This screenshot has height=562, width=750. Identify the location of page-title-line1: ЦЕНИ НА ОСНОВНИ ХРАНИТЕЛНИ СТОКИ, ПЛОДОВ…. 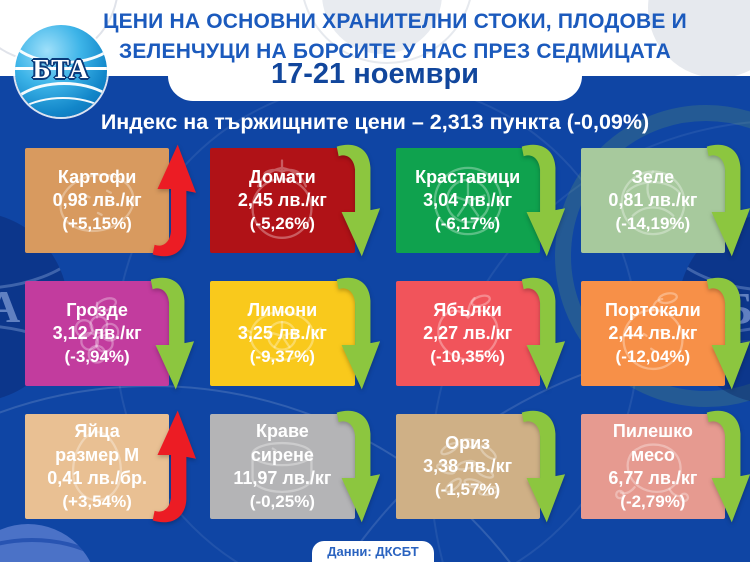
(395, 21).